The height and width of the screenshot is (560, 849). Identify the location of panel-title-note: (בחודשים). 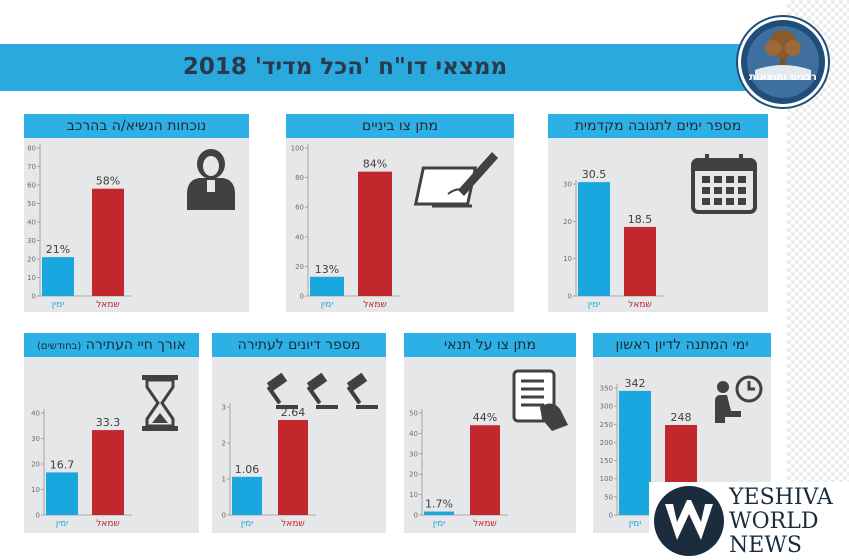
(59, 346).